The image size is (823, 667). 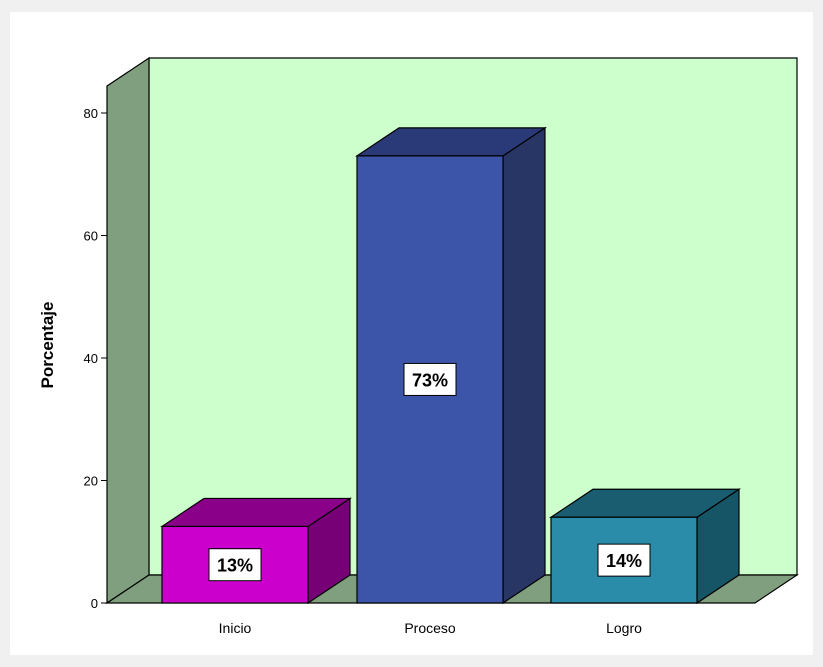 I want to click on x-tick-label: Proceso, so click(x=430, y=628).